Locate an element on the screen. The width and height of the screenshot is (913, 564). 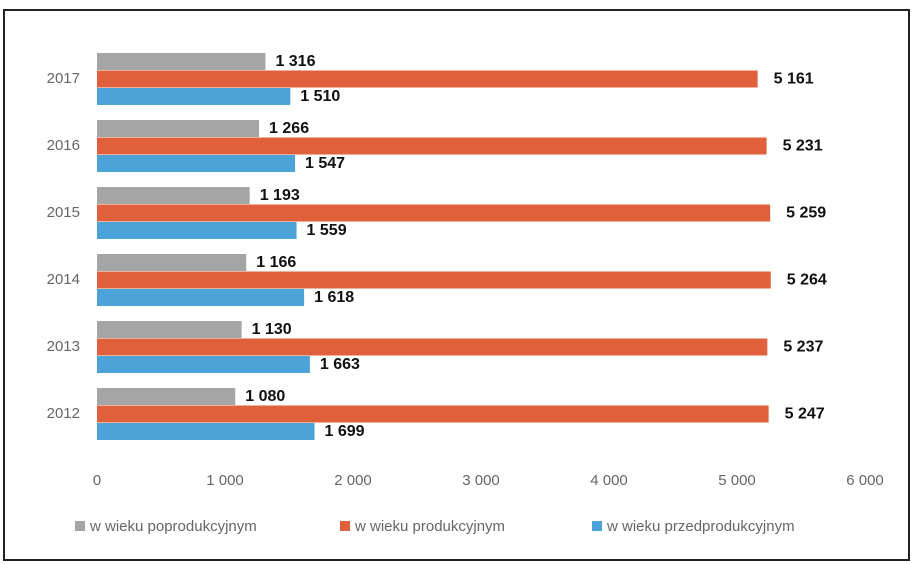
data-label: 1 266 is located at coordinates (289, 128).